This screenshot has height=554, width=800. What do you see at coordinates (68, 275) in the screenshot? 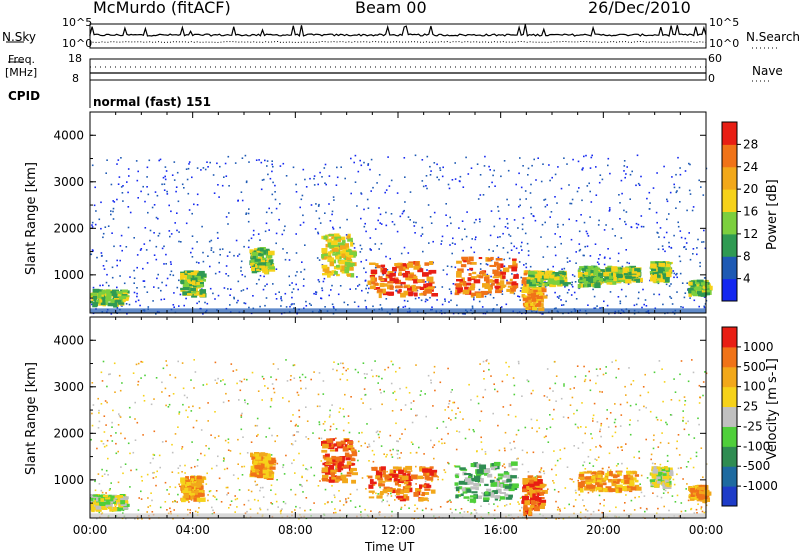
I see `power-ytick-label: 1000` at bounding box center [68, 275].